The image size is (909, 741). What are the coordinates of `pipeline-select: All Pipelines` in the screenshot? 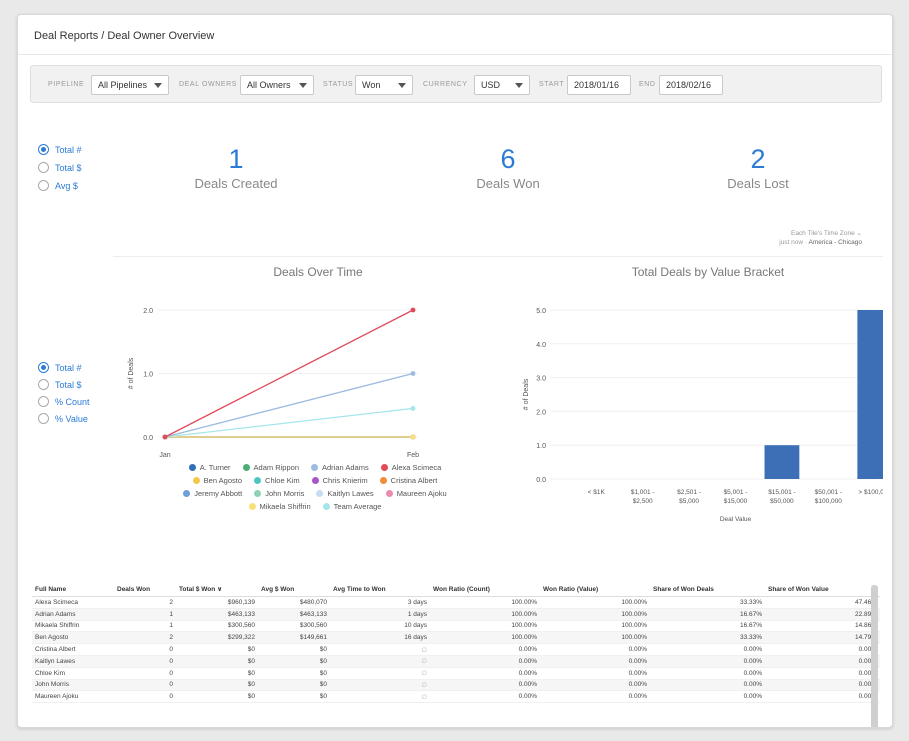 It's located at (130, 85).